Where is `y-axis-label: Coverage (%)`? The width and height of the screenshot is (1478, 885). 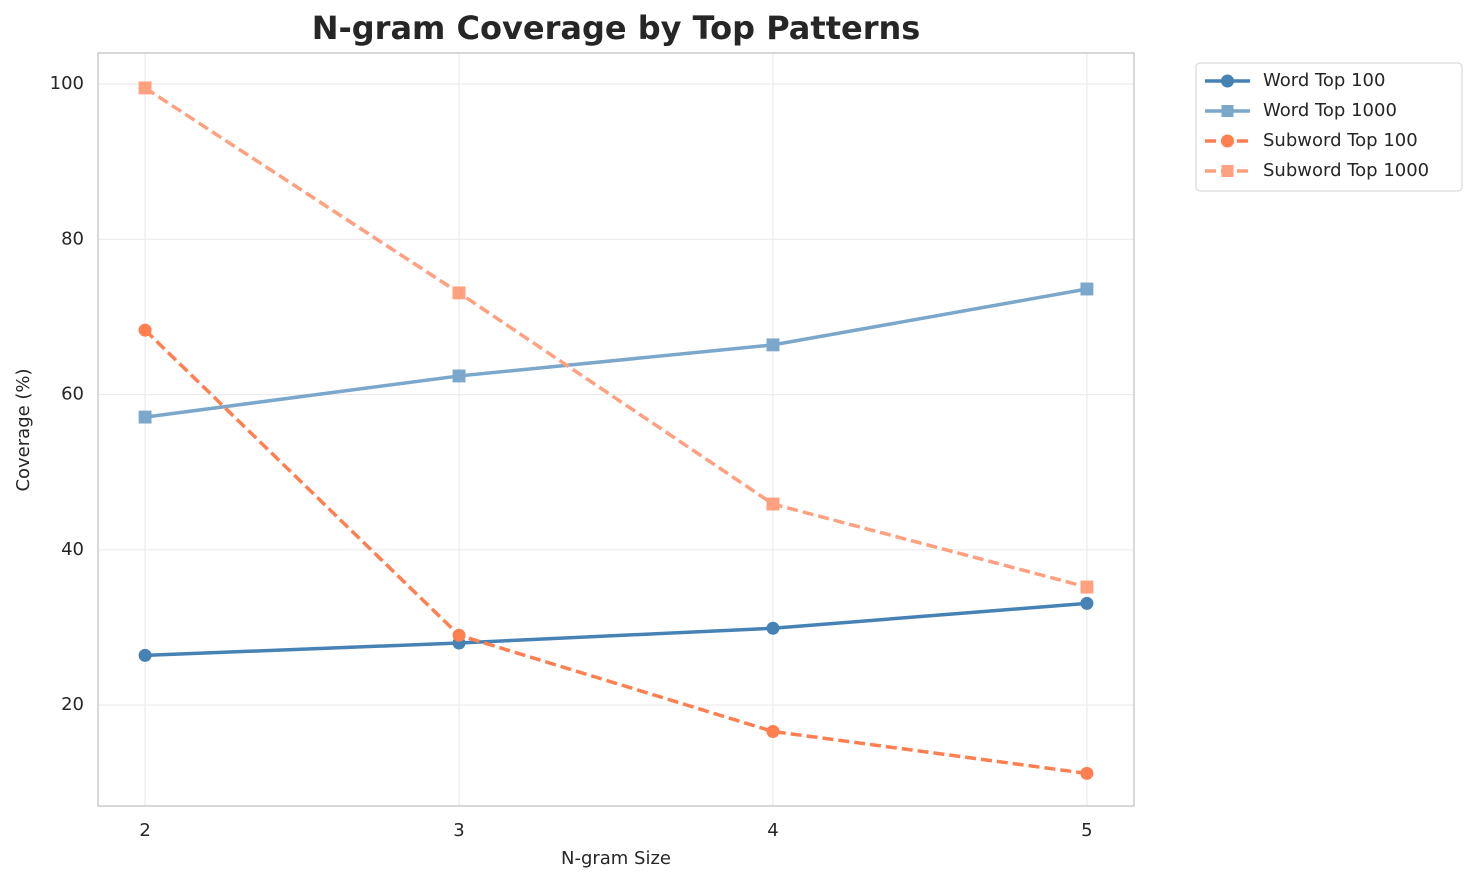 y-axis-label: Coverage (%) is located at coordinates (23, 429).